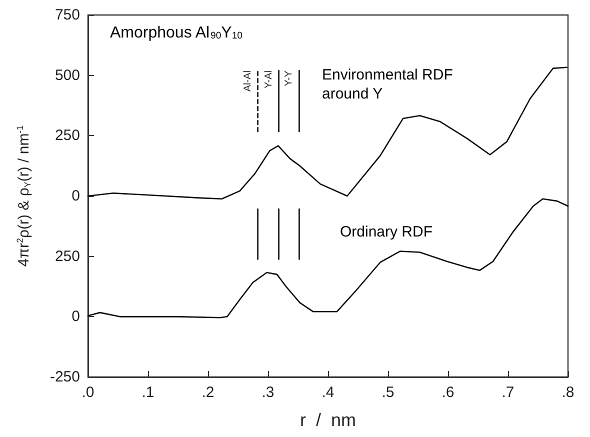 This screenshot has width=590, height=437. Describe the element at coordinates (148, 392) in the screenshot. I see `x-tick-label: .1` at that location.